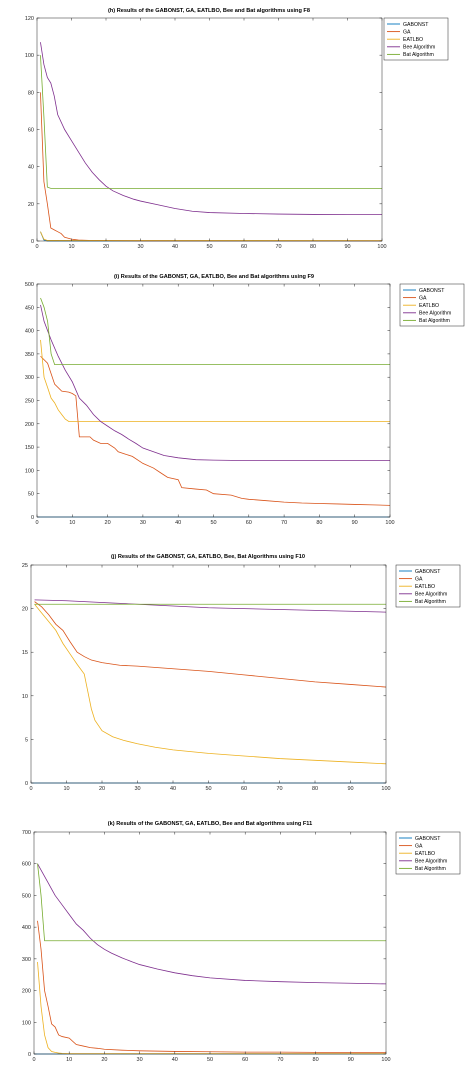 The width and height of the screenshot is (474, 1074). Describe the element at coordinates (25, 566) in the screenshot. I see `y-tick-label: 25` at that location.